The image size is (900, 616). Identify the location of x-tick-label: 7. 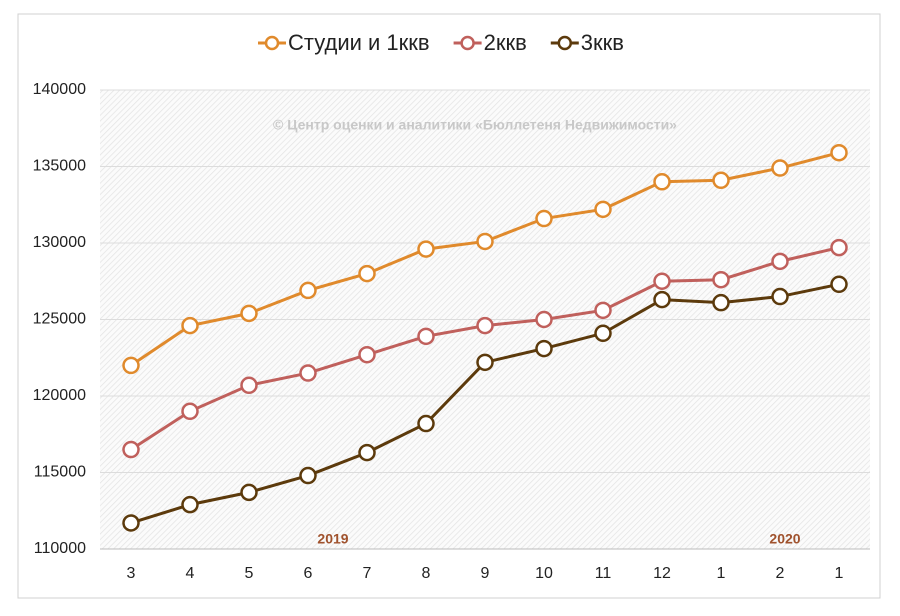
(367, 573).